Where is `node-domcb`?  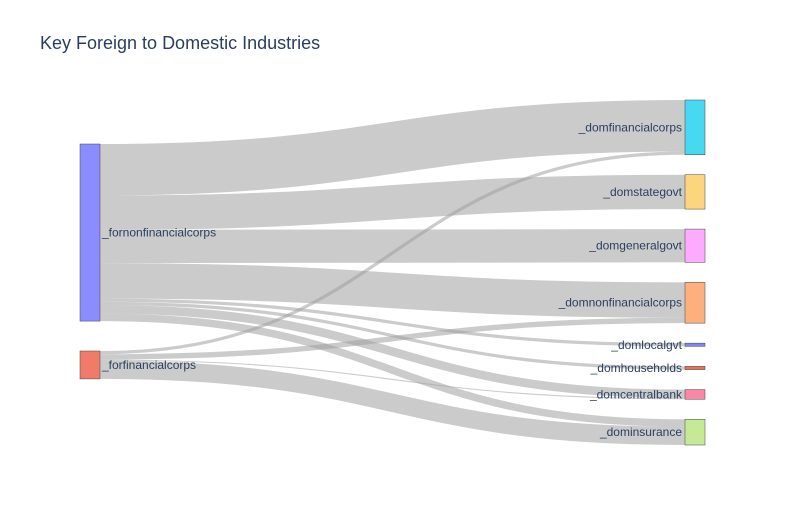
node-domcb is located at coordinates (695, 394).